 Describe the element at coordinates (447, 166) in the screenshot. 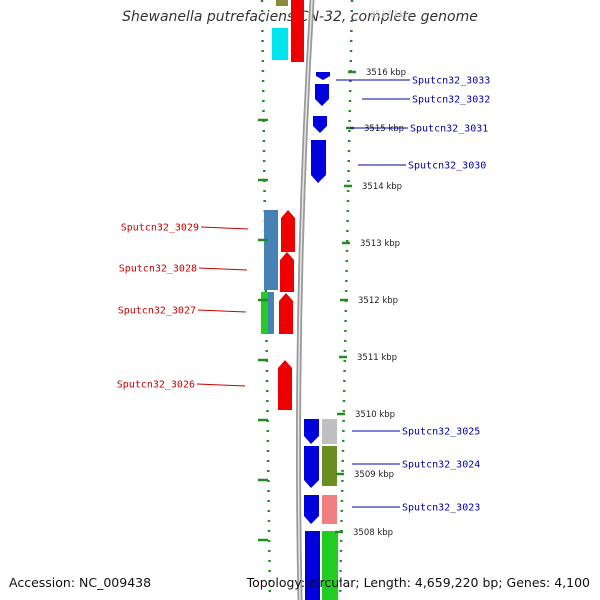

I see `gene-label-forward: Sputcn32_3030` at that location.